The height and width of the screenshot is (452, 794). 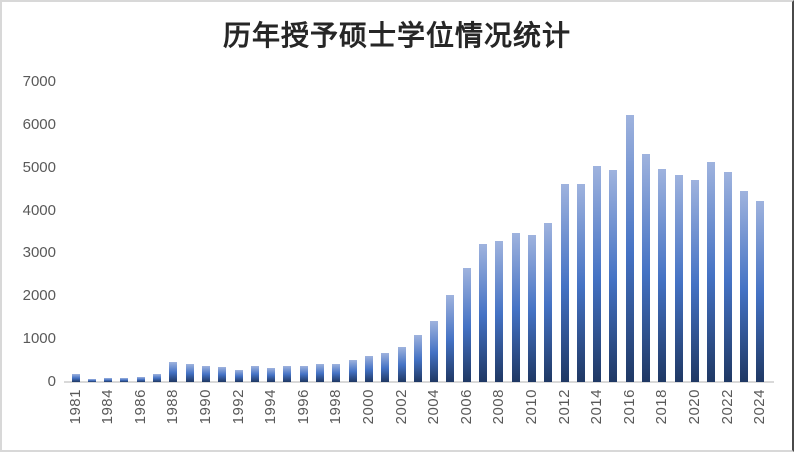 I want to click on bar-2001, so click(x=385, y=367).